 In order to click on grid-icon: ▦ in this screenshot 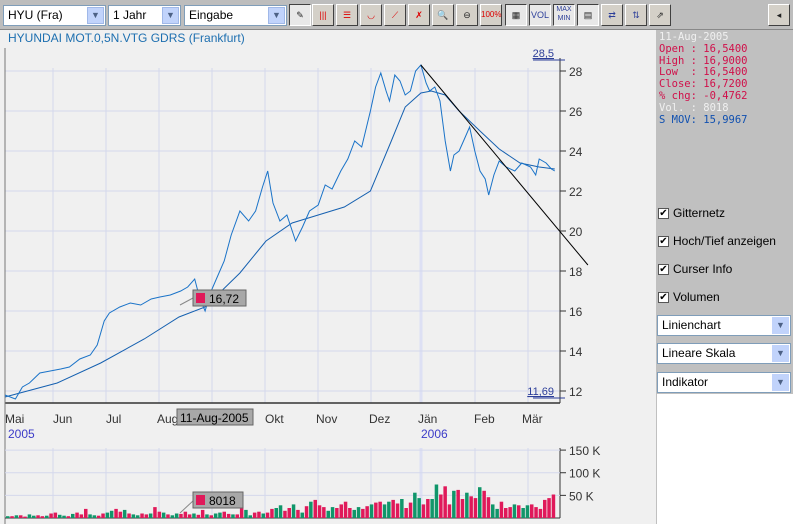, I will do `click(516, 15)`.